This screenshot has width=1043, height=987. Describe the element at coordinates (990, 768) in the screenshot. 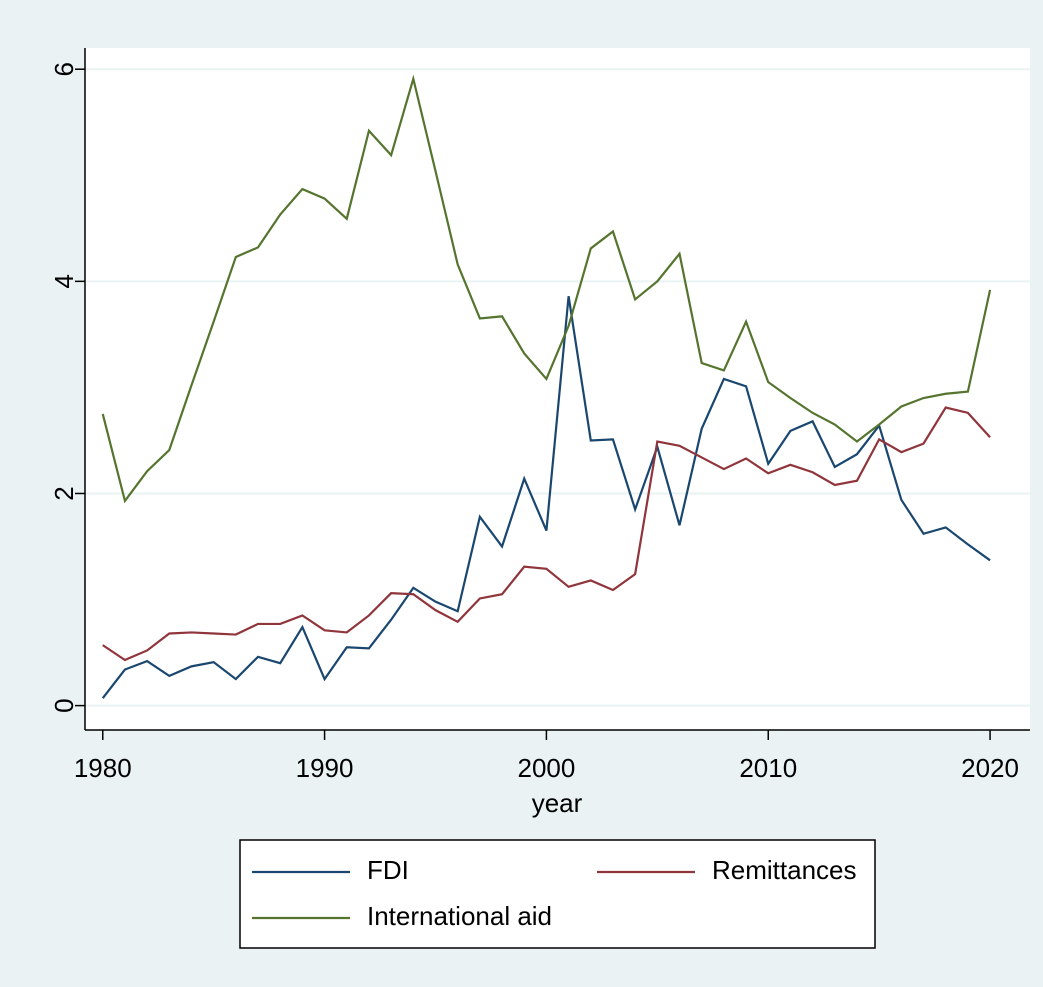

I see `x-tick-label: 2020` at that location.